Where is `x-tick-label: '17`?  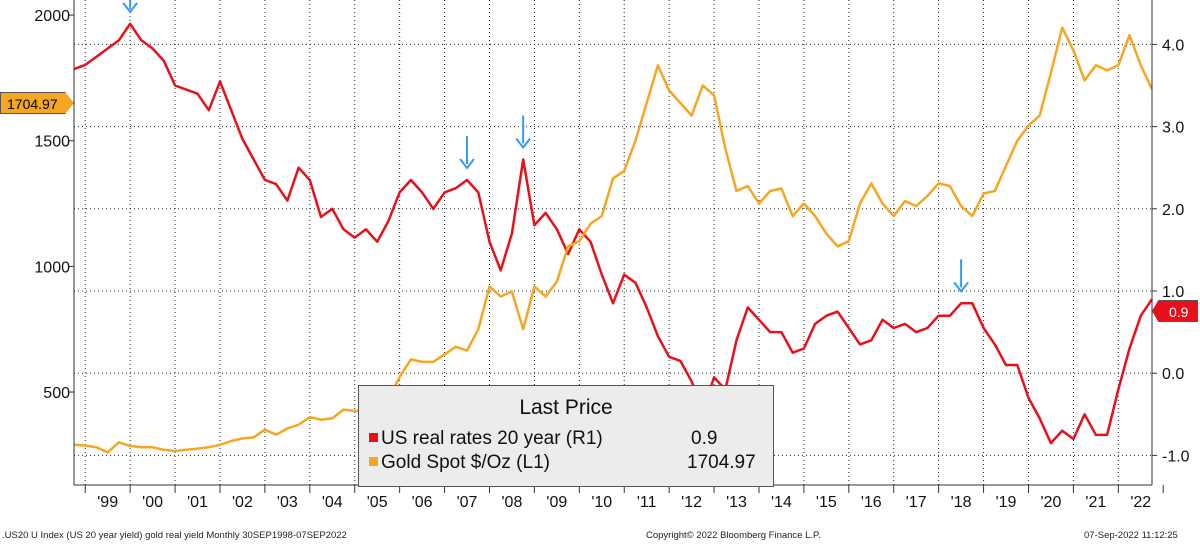
x-tick-label: '17 is located at coordinates (916, 502).